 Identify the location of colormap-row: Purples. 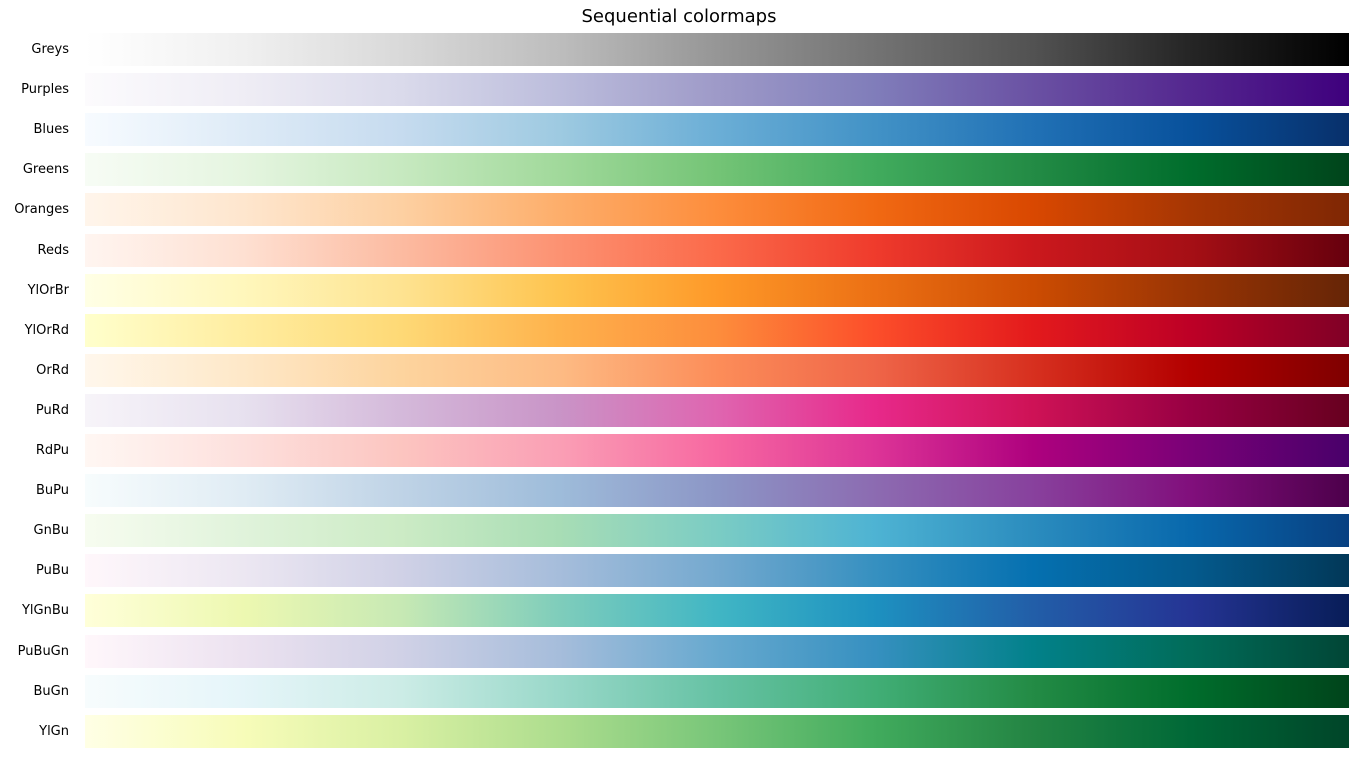
(679, 90).